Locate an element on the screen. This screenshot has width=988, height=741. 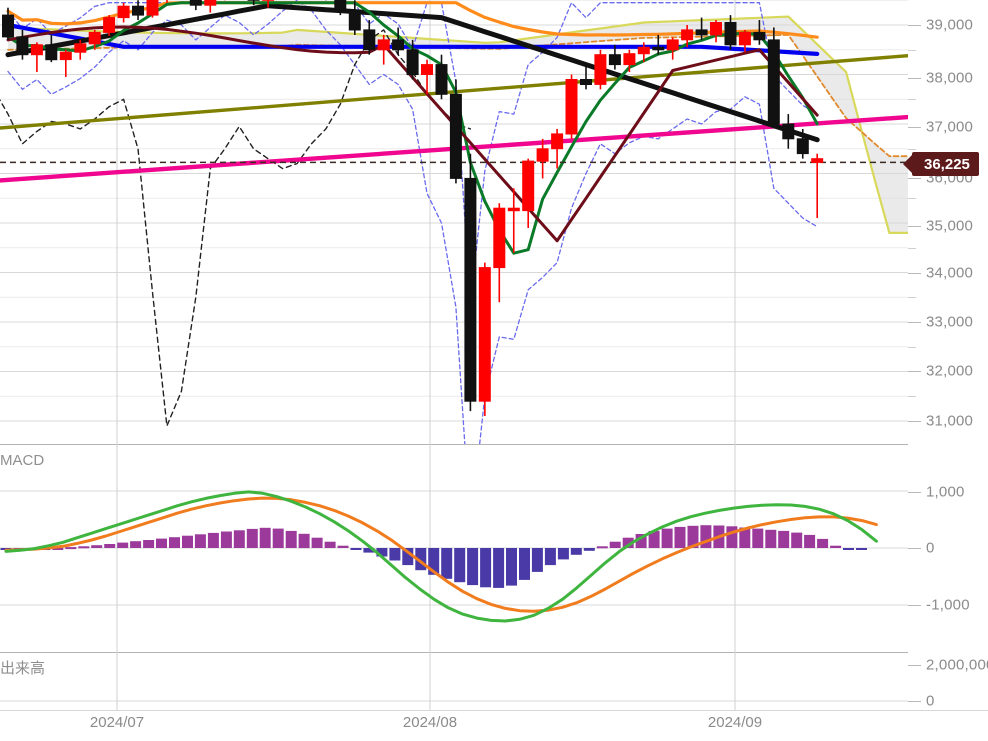
price-axis-8-tick is located at coordinates (914, 421).